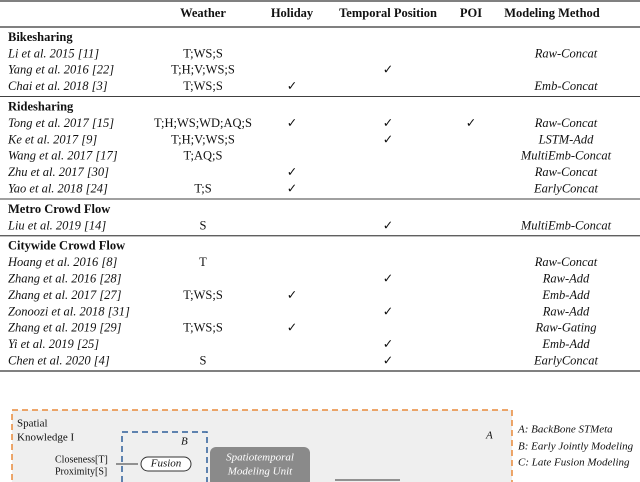  Describe the element at coordinates (63, 156) in the screenshot. I see `ref-cell: Wang et al. 2017 [17]` at that location.